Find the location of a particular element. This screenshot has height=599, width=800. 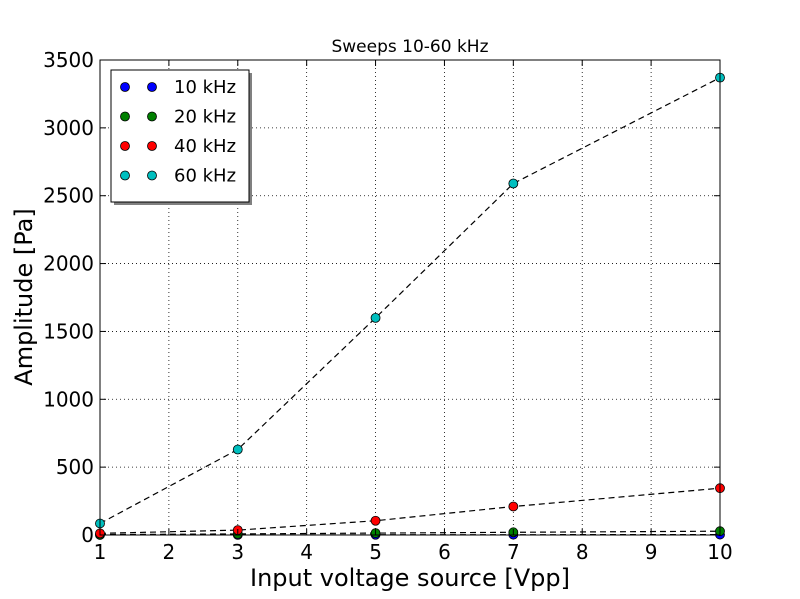

y-tick-label: 2000 is located at coordinates (68, 264).